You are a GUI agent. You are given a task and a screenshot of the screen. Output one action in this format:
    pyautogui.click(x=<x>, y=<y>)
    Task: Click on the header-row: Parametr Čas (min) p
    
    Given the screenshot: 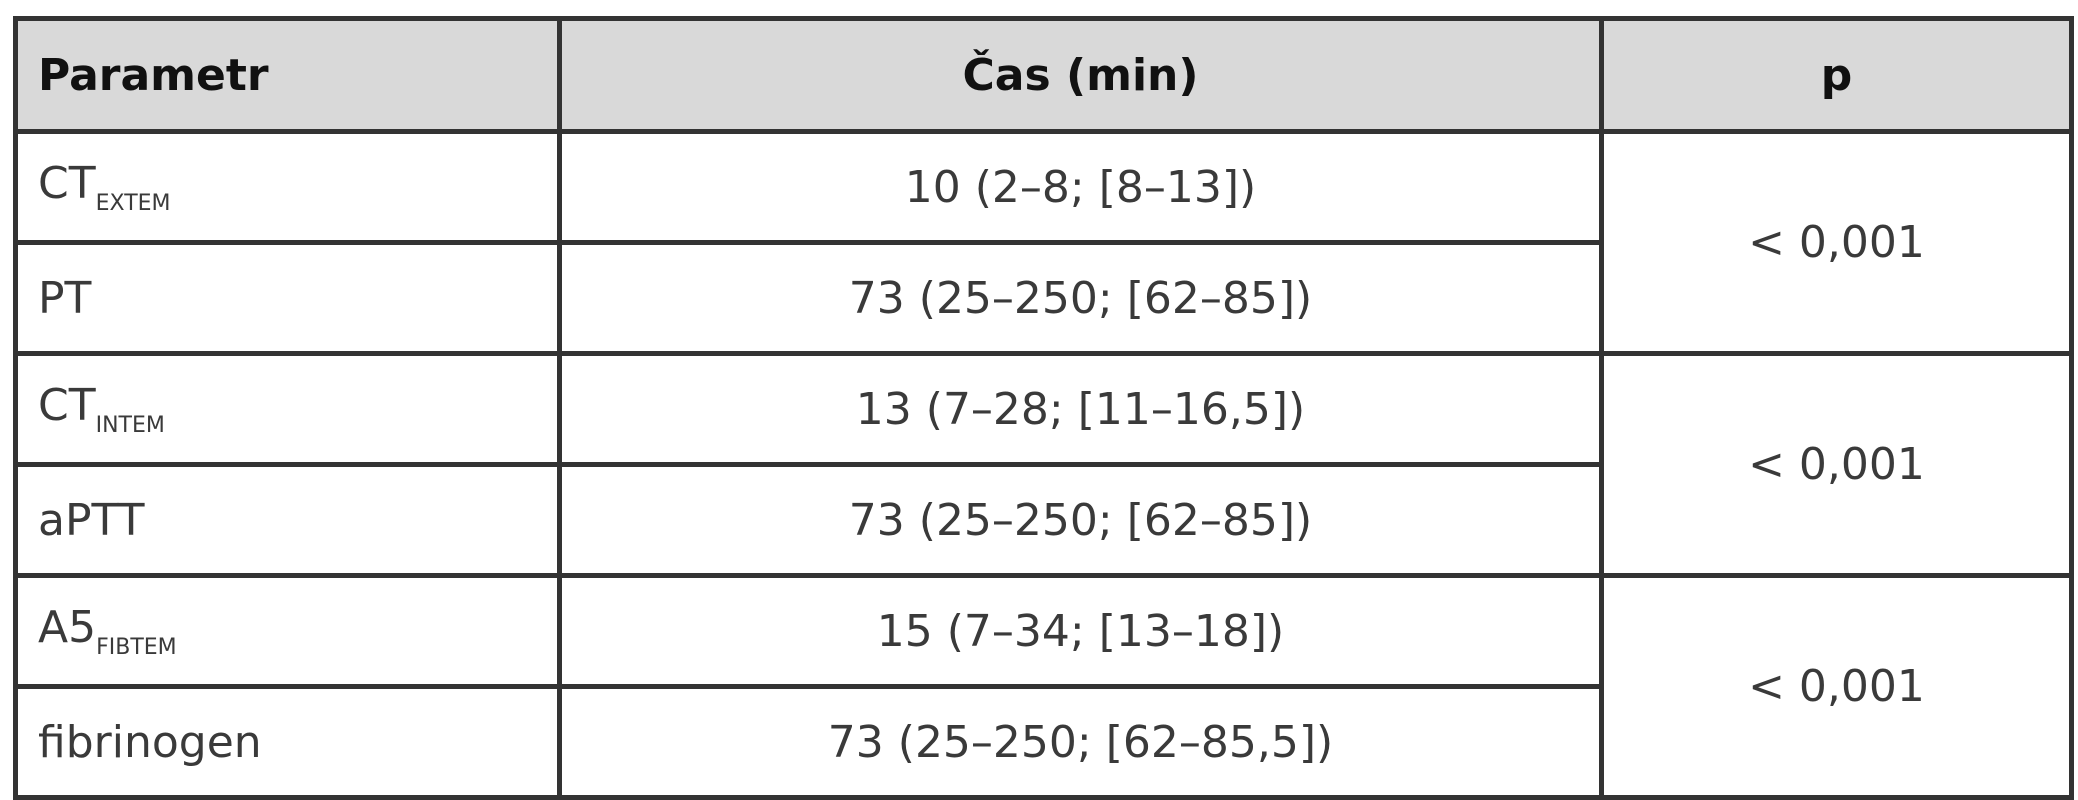 What is the action you would take?
    pyautogui.click(x=1043, y=75)
    